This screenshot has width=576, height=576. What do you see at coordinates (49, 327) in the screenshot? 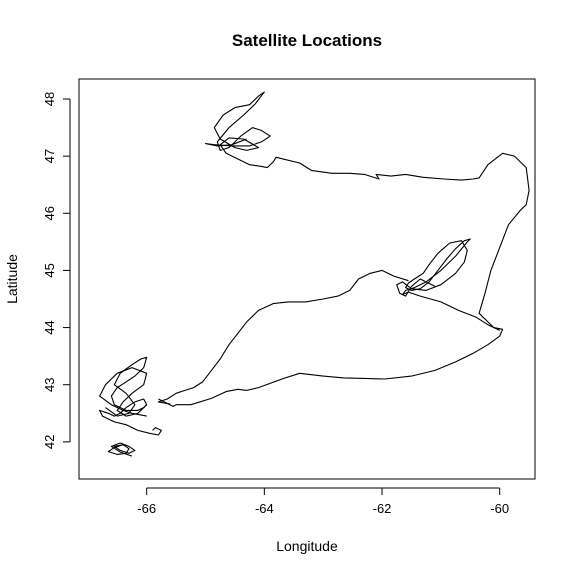
I see `y-tick-label: 44` at bounding box center [49, 327].